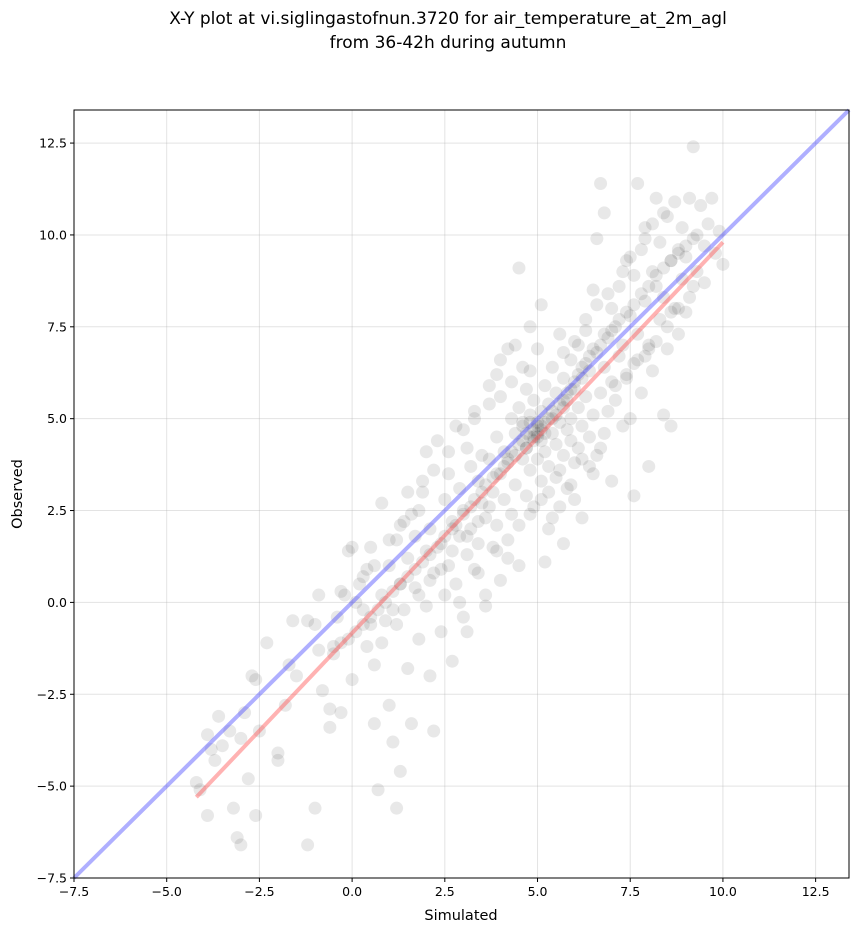 This screenshot has height=934, width=858. Describe the element at coordinates (630, 891) in the screenshot. I see `x-tick-label: 7.5` at that location.